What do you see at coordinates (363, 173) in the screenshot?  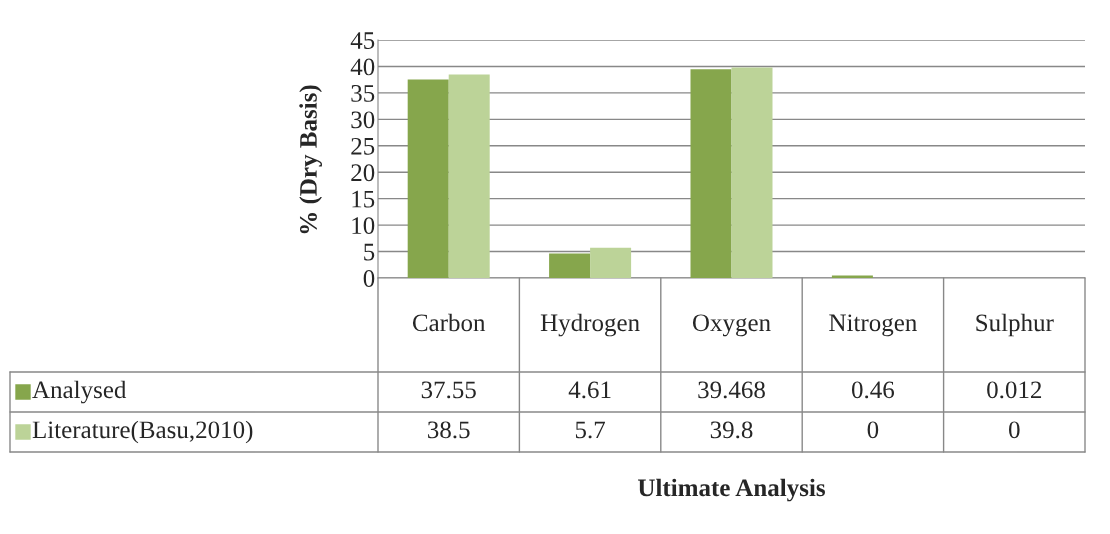 I see `y-tick-label: 20` at bounding box center [363, 173].